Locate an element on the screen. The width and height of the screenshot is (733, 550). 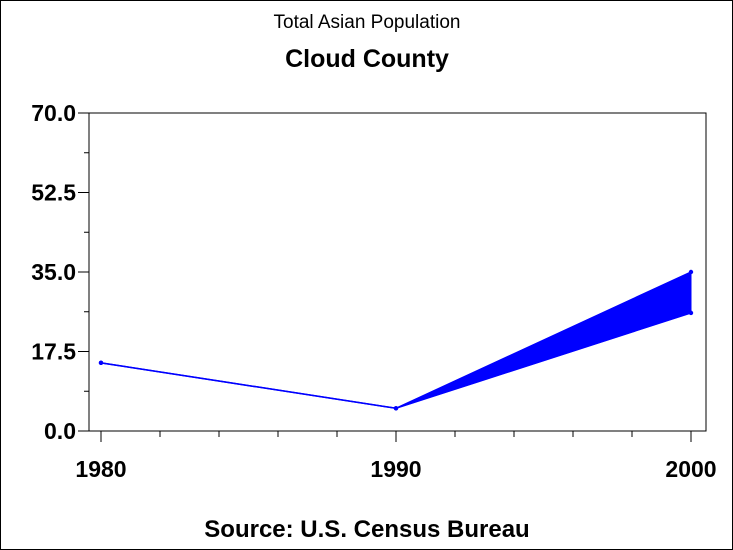
x-tick-label: 1990 is located at coordinates (395, 469).